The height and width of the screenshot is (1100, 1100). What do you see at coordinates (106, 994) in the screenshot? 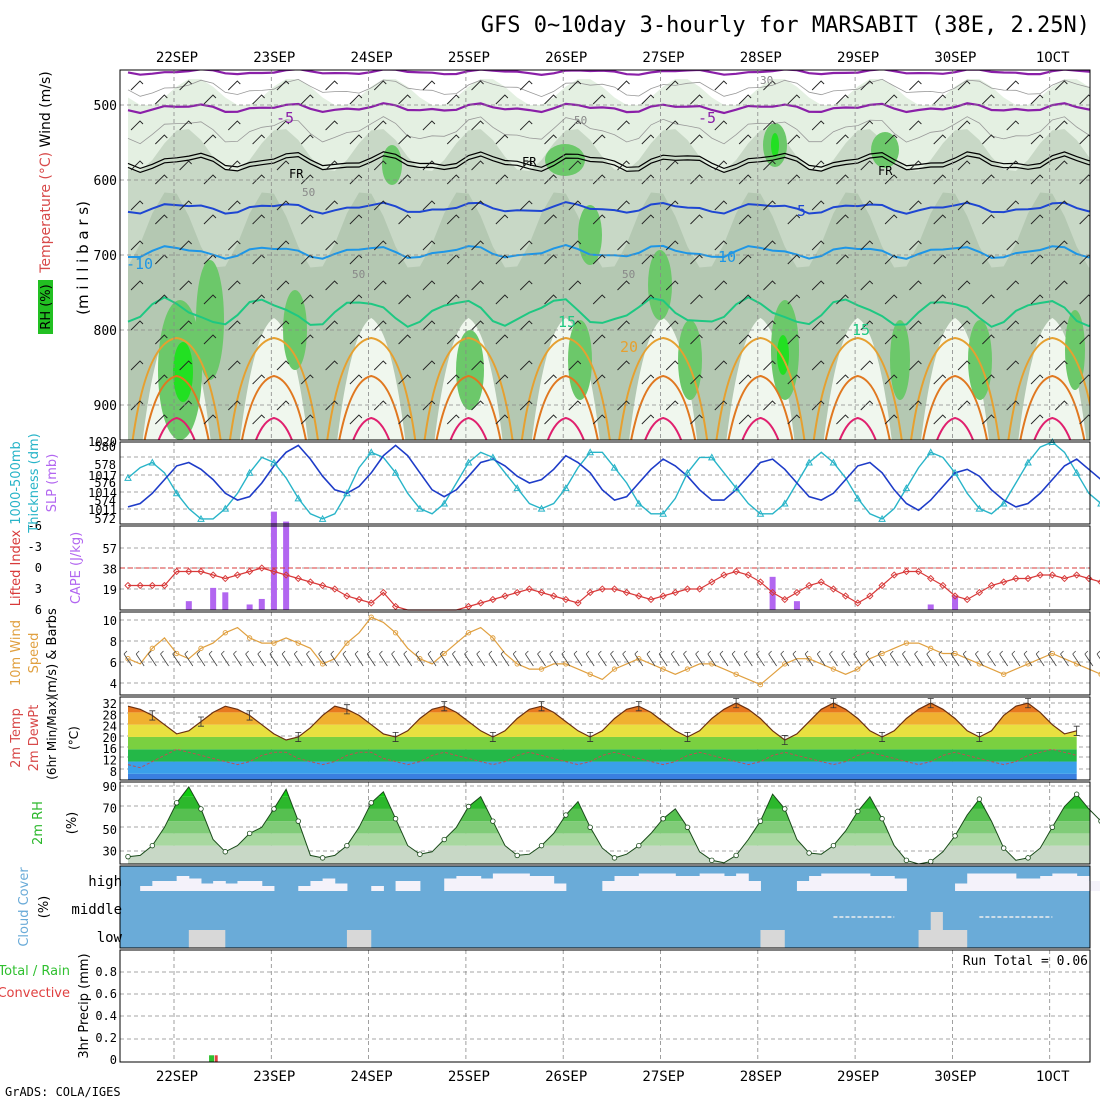
I see `precip-tick: 0.6` at bounding box center [106, 994].